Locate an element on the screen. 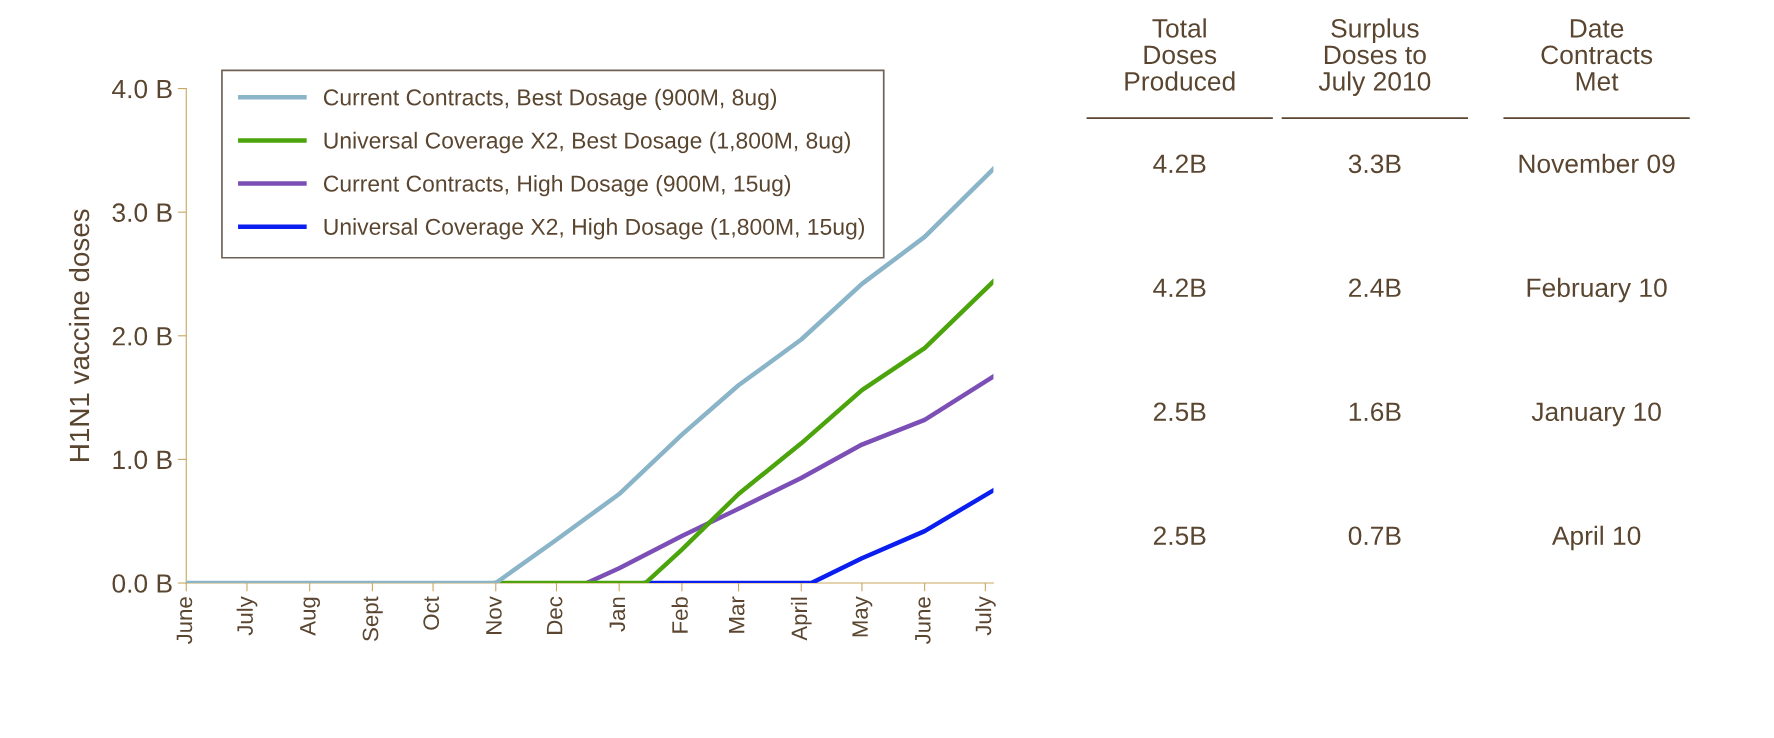  x-tick-label: Feb is located at coordinates (679, 615).